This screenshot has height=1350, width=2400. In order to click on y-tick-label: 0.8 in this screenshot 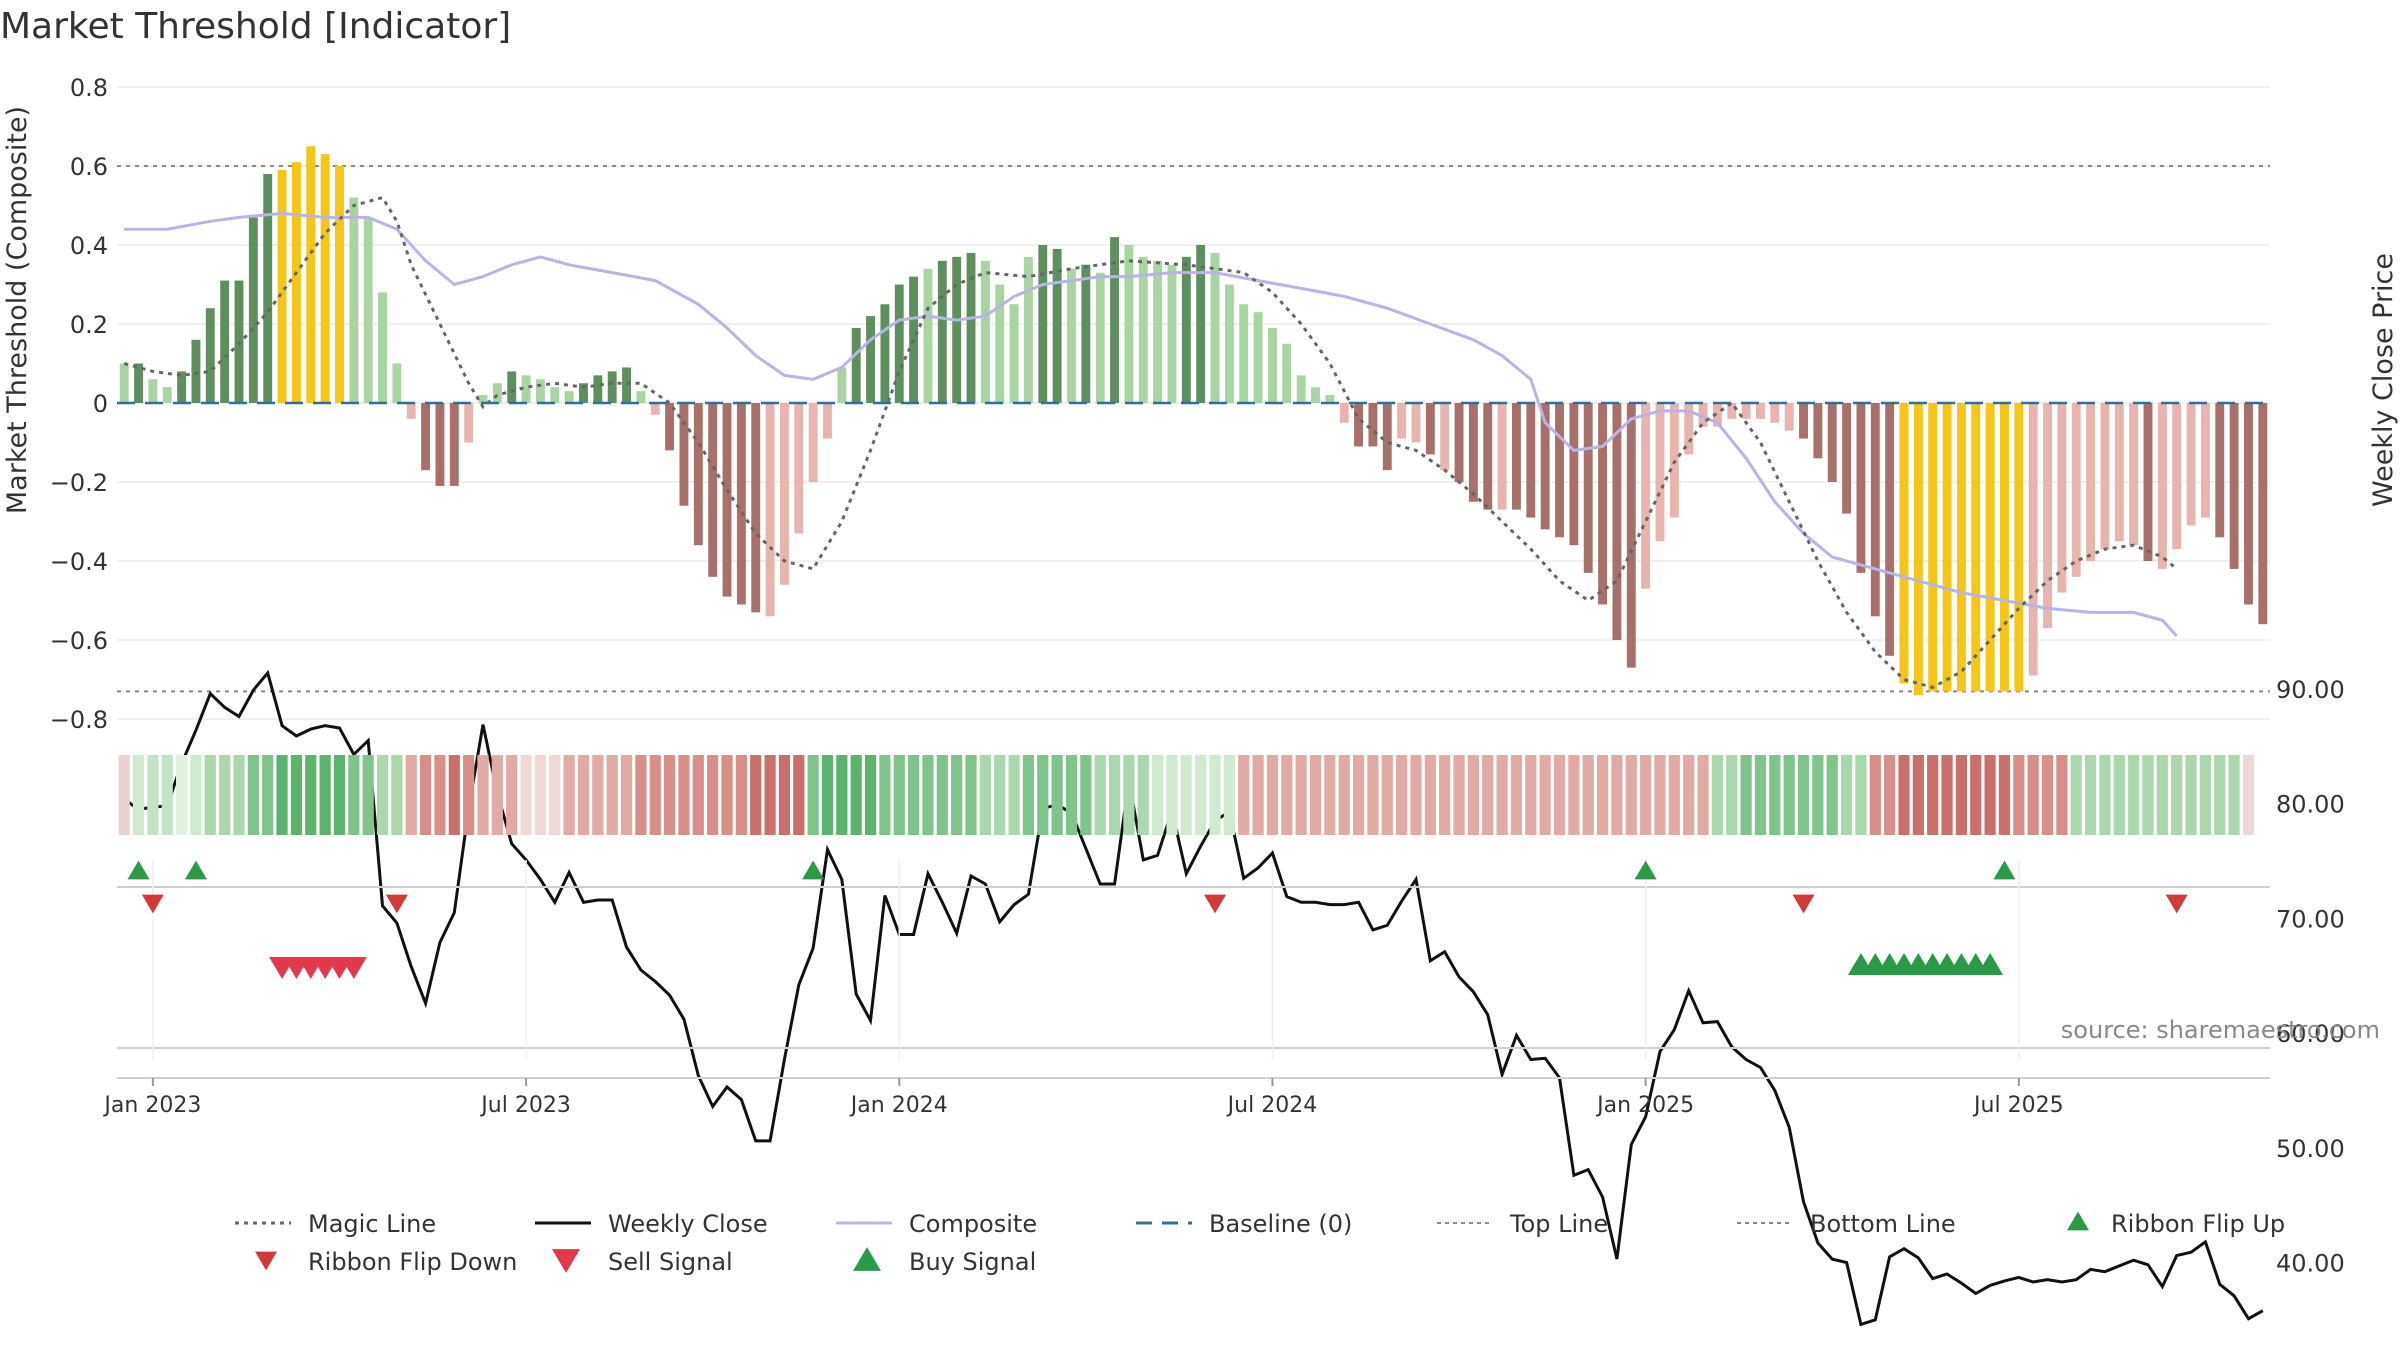, I will do `click(89, 88)`.